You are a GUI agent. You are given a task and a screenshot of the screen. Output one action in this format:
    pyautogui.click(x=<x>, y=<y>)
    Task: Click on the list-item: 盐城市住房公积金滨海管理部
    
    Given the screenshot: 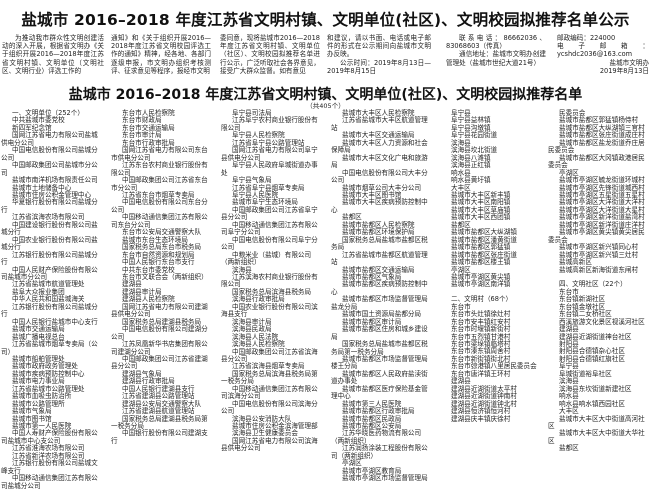 What is the action you would take?
    pyautogui.click(x=275, y=426)
    